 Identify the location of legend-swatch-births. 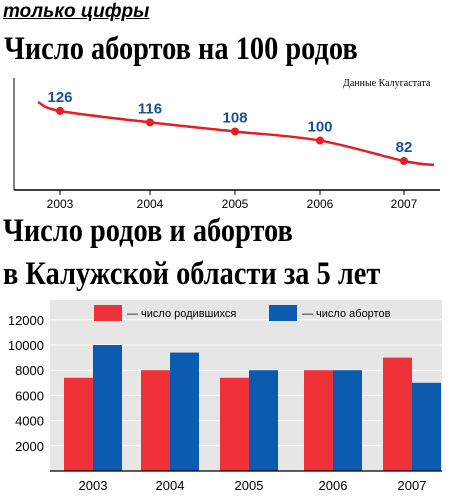
(108, 313).